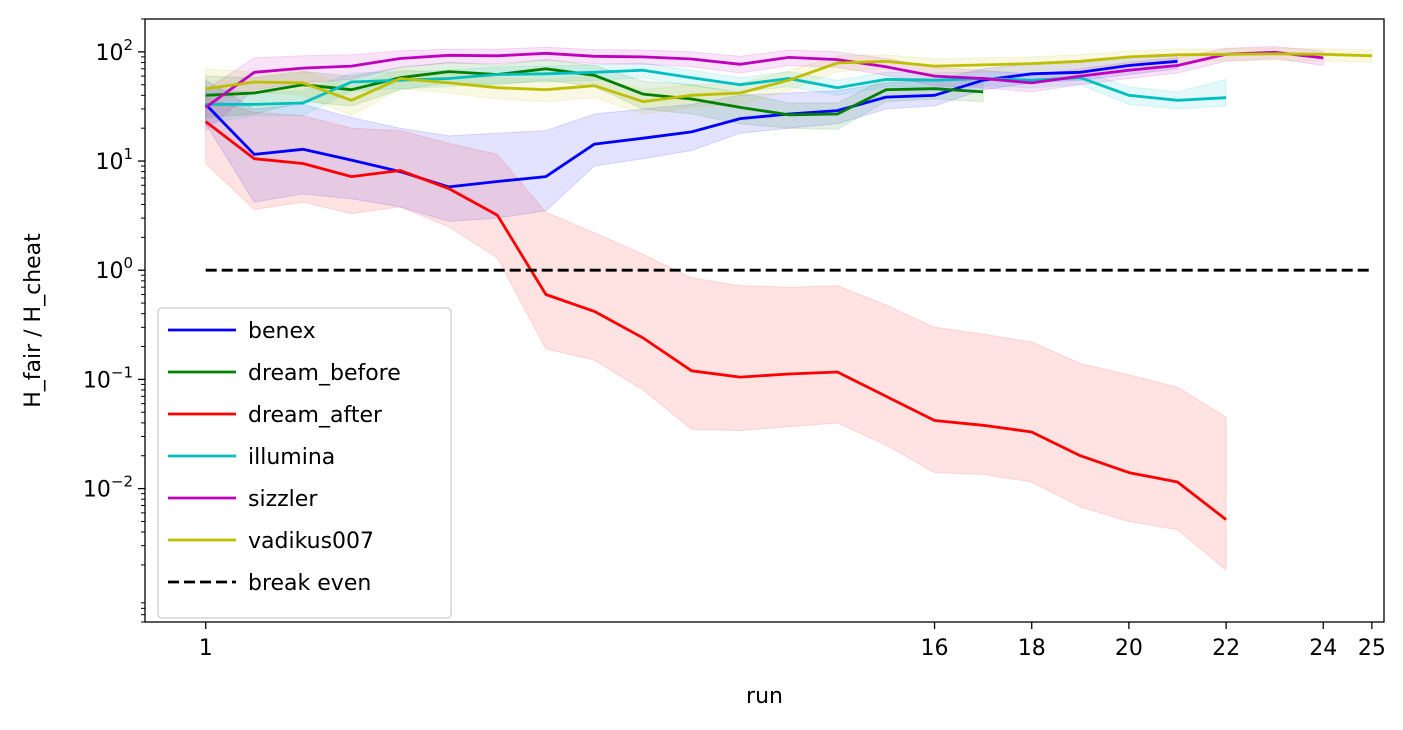  I want to click on series-line-sizzler, so click(764, 79).